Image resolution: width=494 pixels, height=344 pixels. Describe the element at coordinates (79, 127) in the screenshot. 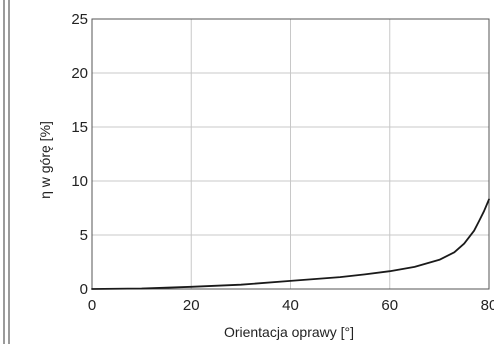

I see `y-tick-label: 15` at that location.